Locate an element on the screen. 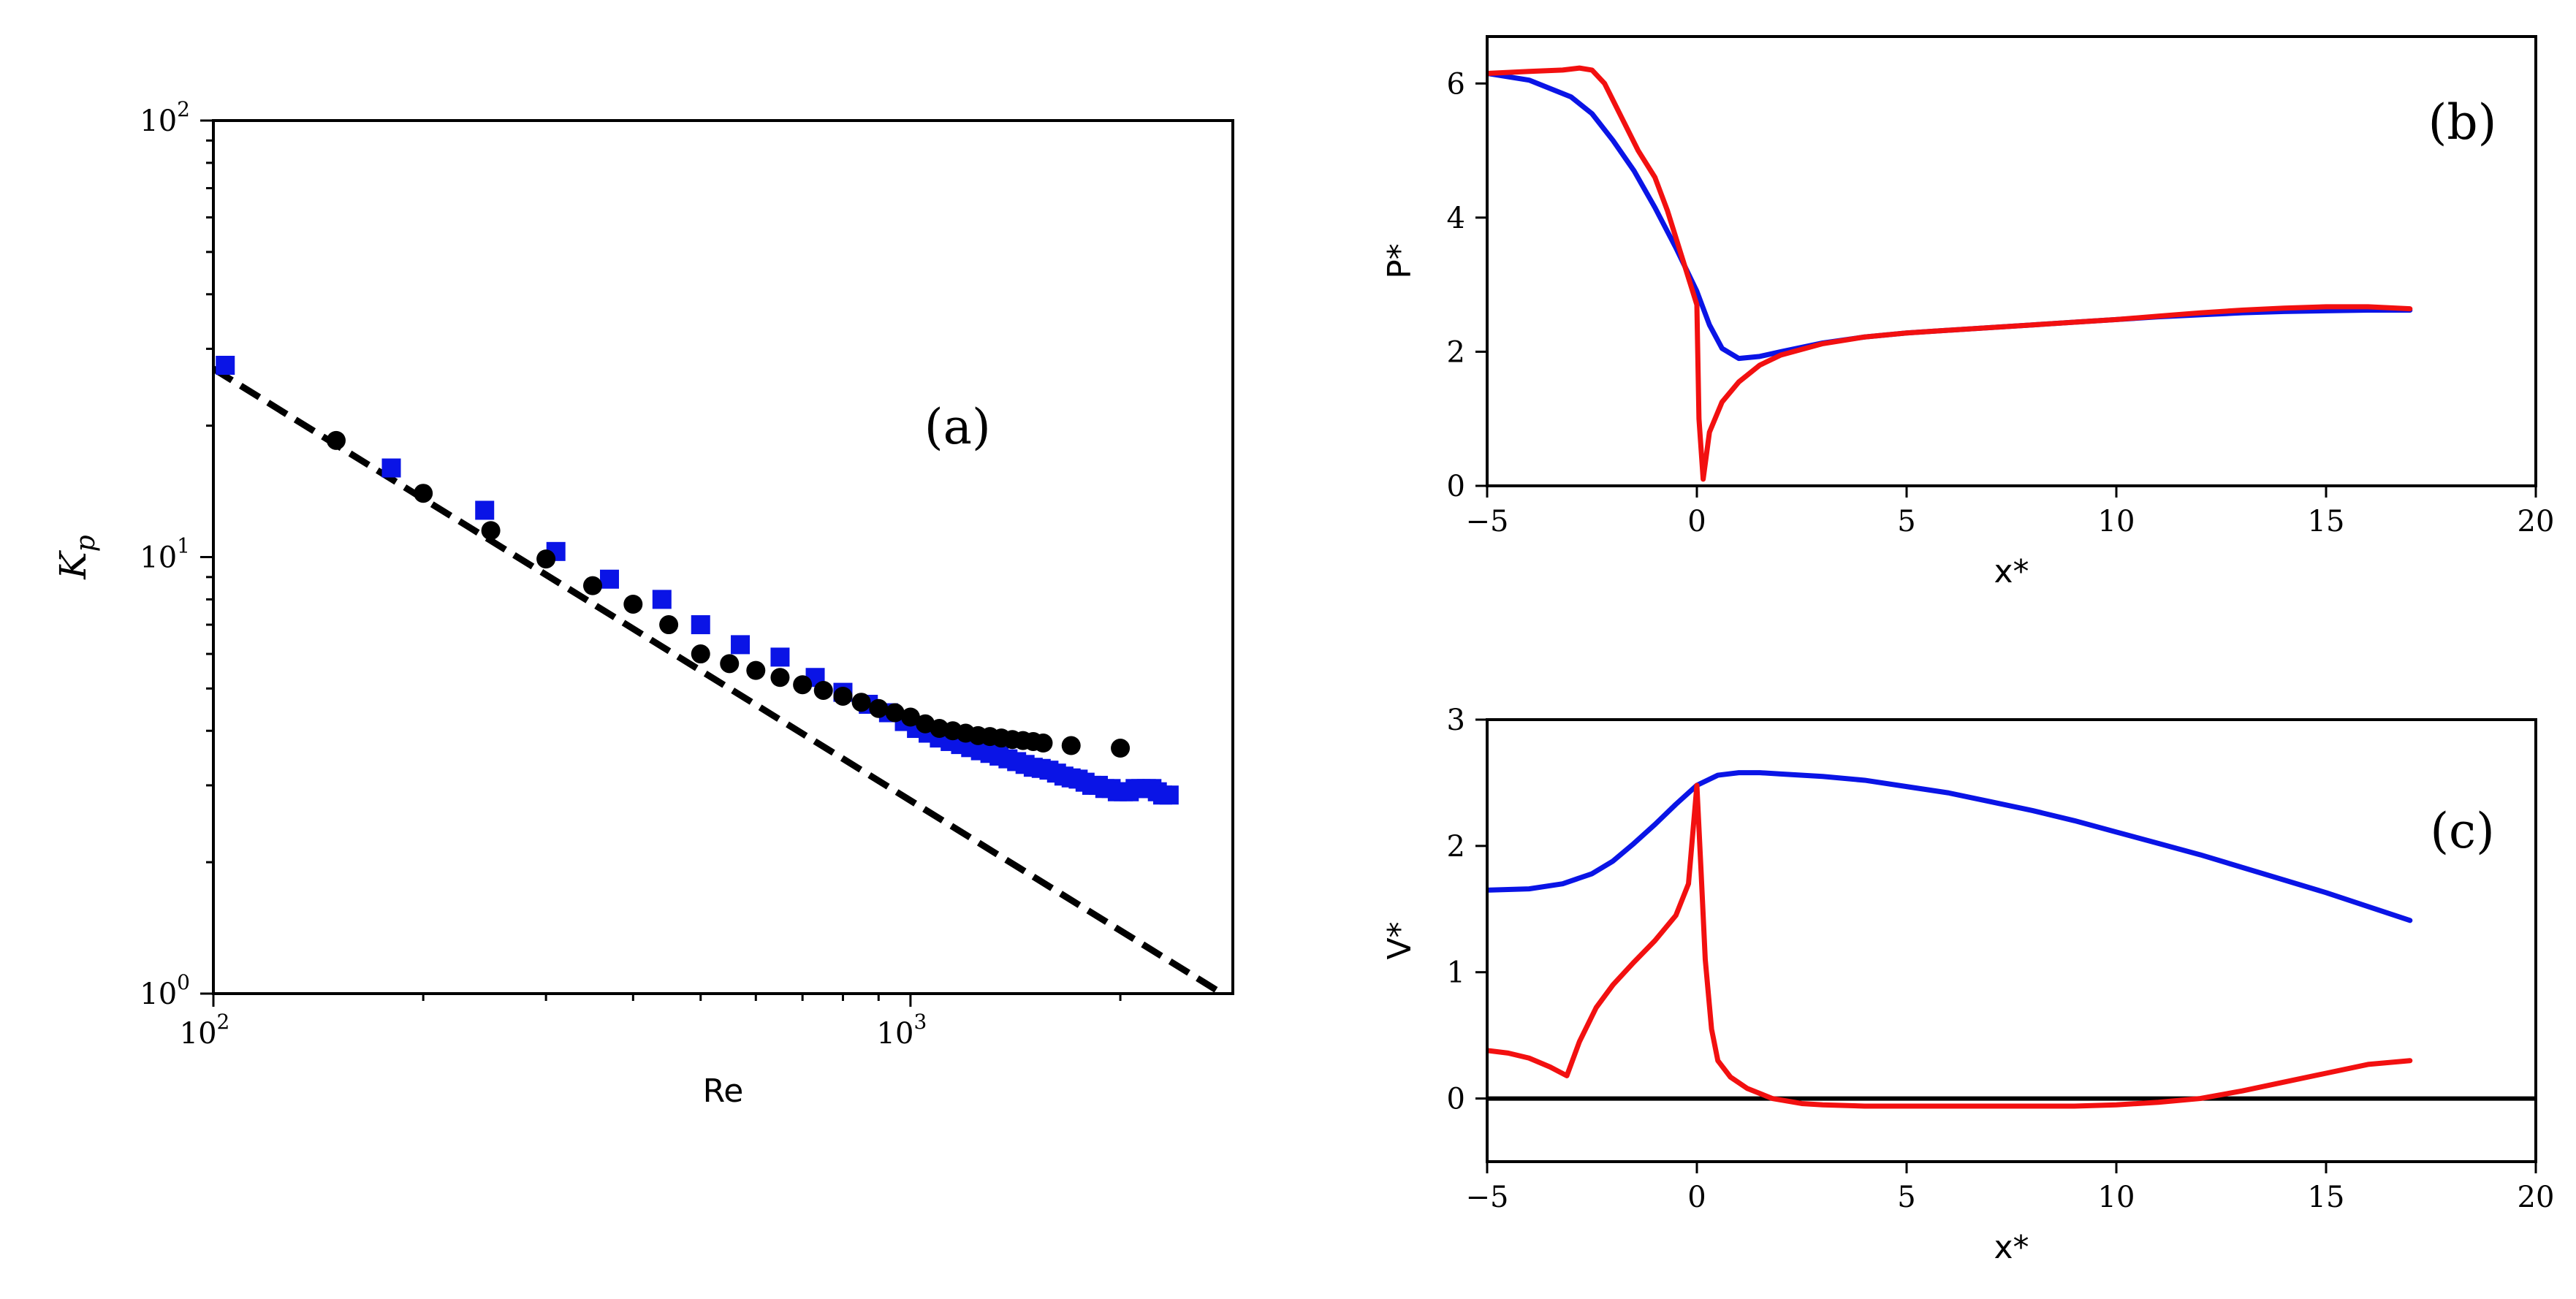 This screenshot has height=1299, width=2576. axes-frame-b is located at coordinates (2012, 261).